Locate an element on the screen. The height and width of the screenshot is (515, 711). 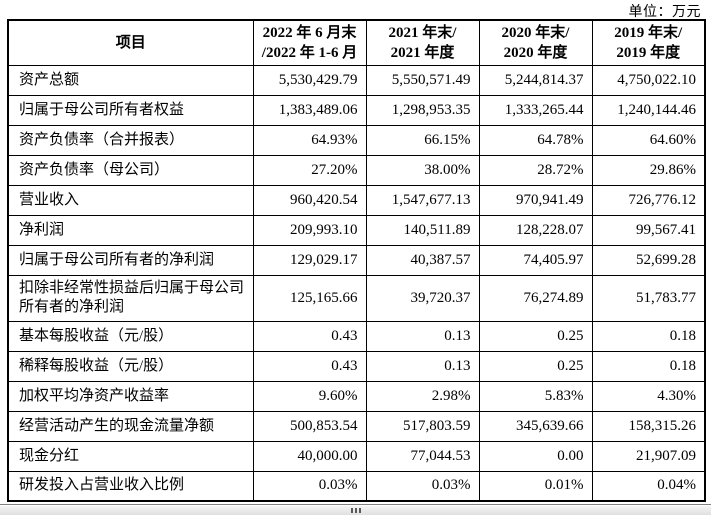
row-value: 500,853.54 is located at coordinates (309, 426).